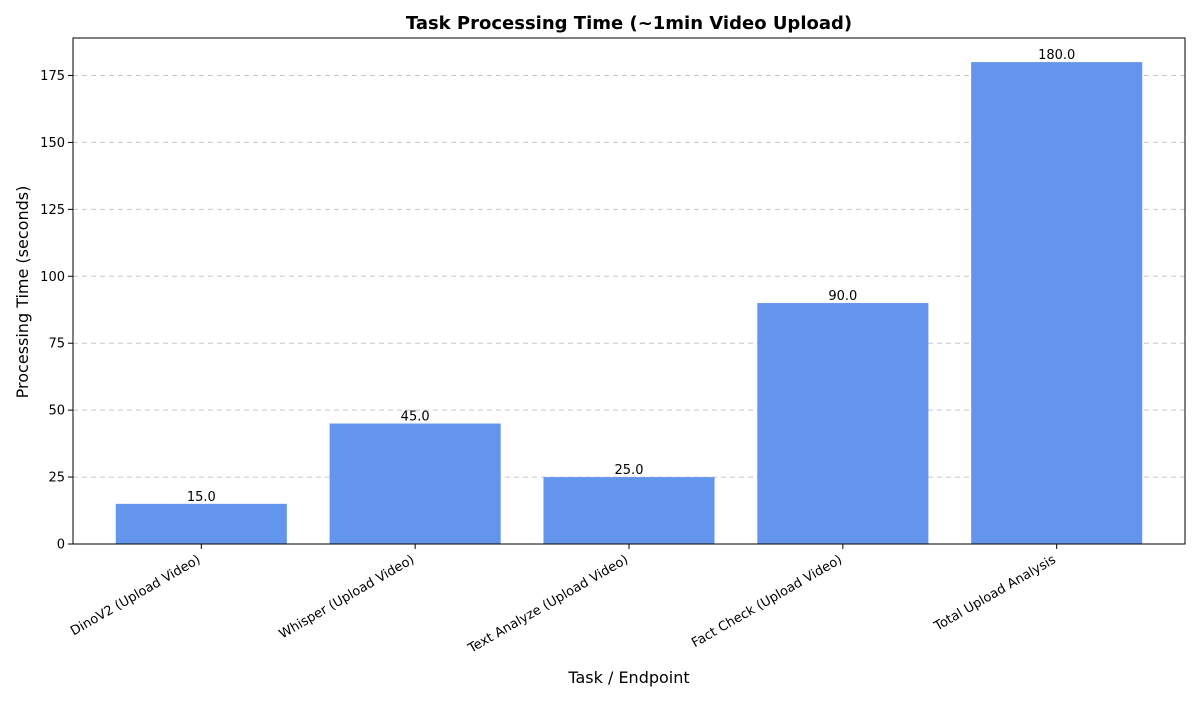  I want to click on x-tick-label: Fact Check (Upload Video), so click(767, 601).